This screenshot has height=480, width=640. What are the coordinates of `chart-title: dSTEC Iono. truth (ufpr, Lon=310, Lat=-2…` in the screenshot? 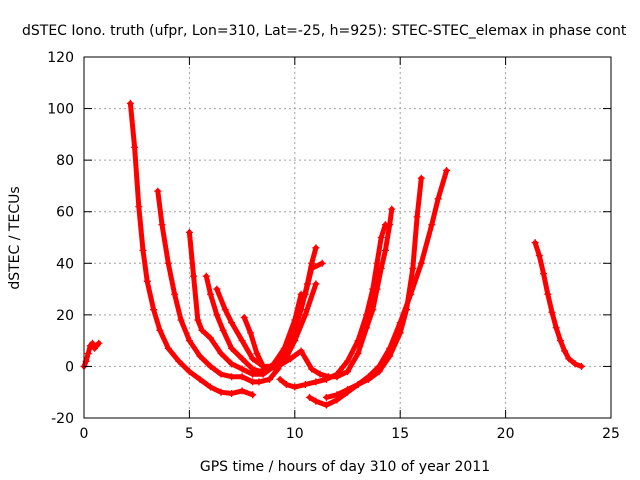 It's located at (324, 31).